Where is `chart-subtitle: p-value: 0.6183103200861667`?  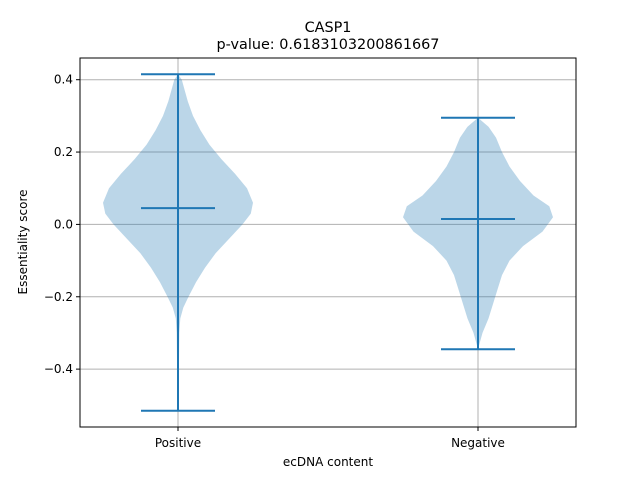
chart-subtitle: p-value: 0.6183103200861667 is located at coordinates (328, 45).